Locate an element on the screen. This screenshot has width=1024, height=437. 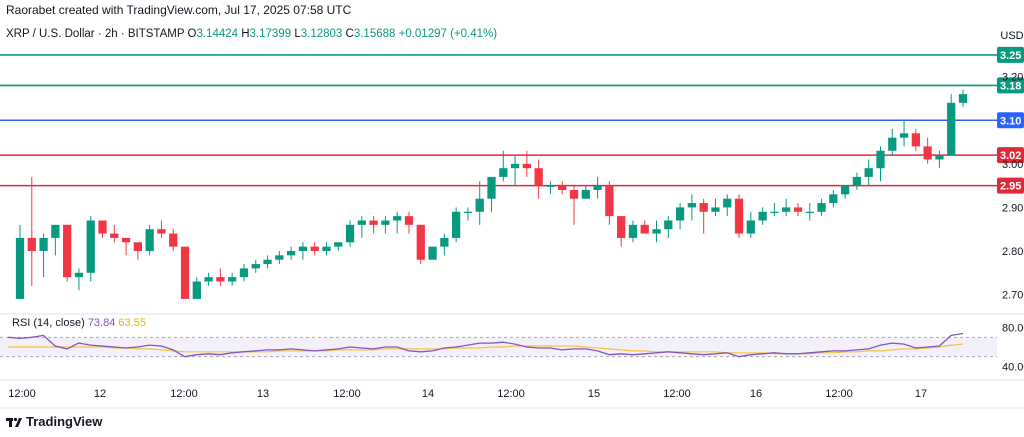
time-tick-label: 17 is located at coordinates (921, 394).